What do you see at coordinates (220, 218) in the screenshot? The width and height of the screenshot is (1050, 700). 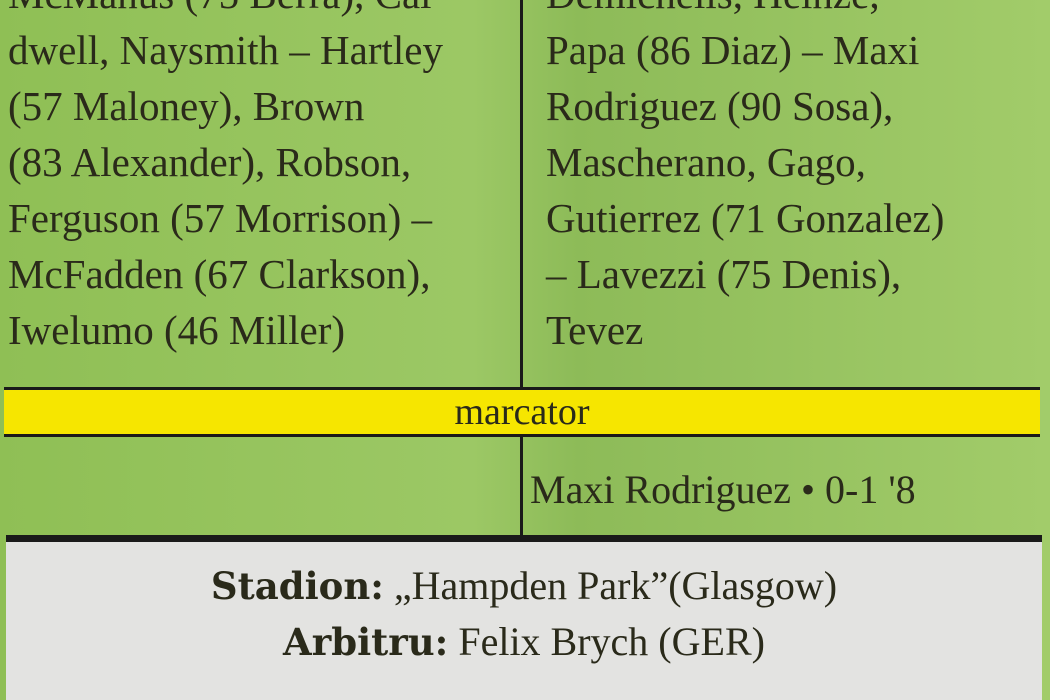 I see `lineup-line: Ferguson (57 Morrison) –` at bounding box center [220, 218].